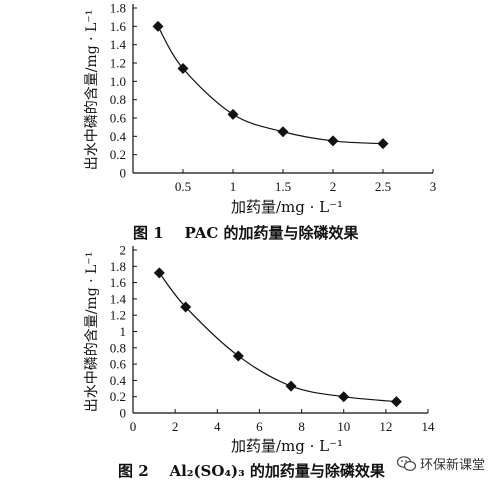 The height and width of the screenshot is (490, 500). Describe the element at coordinates (343, 426) in the screenshot. I see `x-tick-label: 10` at that location.